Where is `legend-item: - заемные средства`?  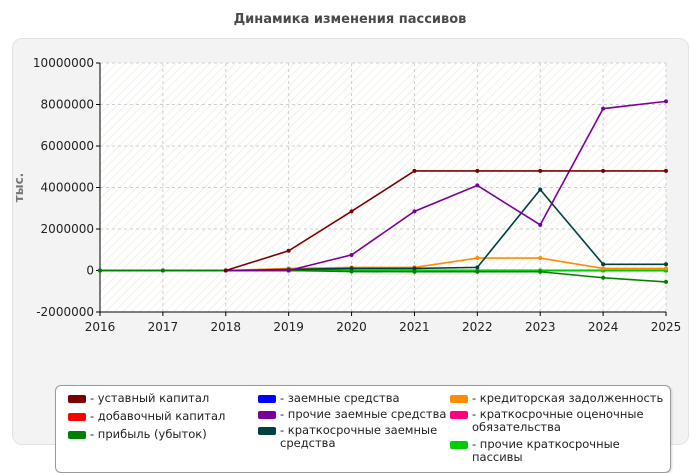 legend-item: - заемные средства is located at coordinates (354, 398).